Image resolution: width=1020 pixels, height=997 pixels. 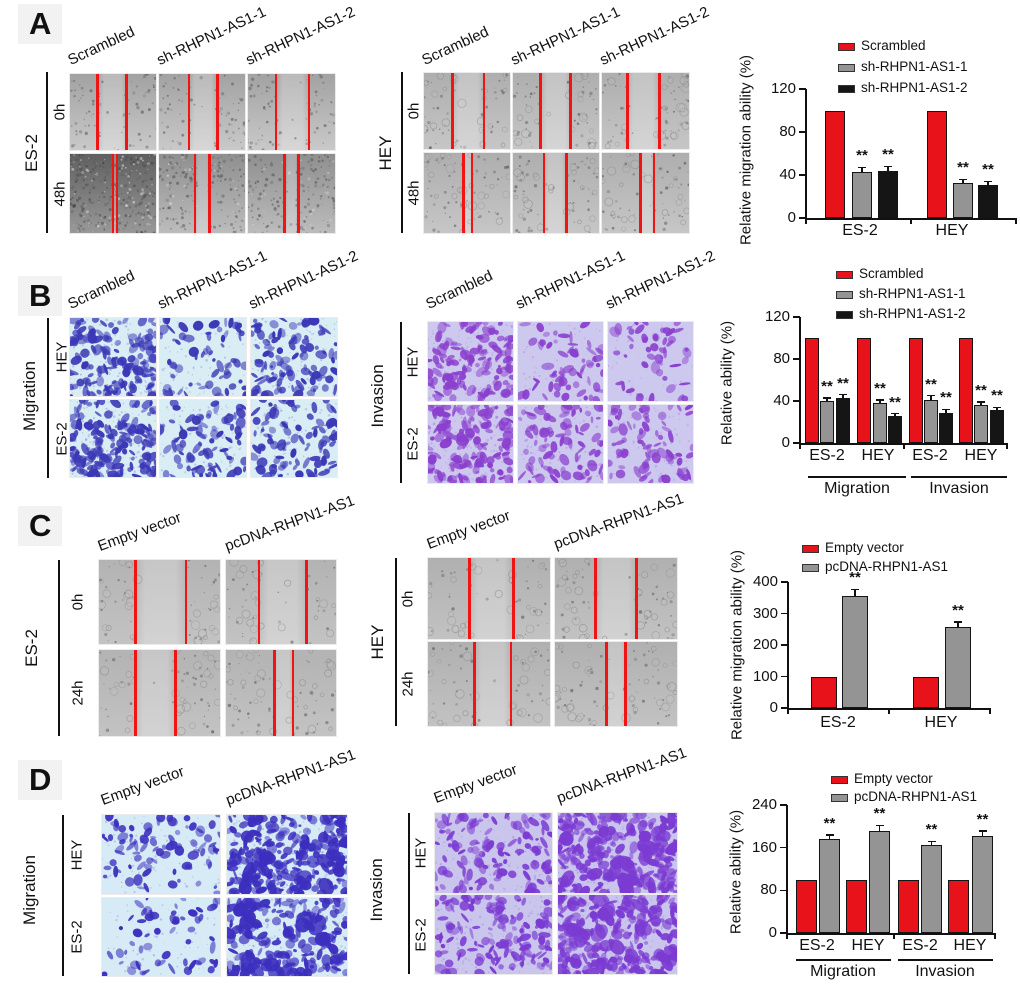 What do you see at coordinates (101, 290) in the screenshot?
I see `column-header-label: Scrambled` at bounding box center [101, 290].